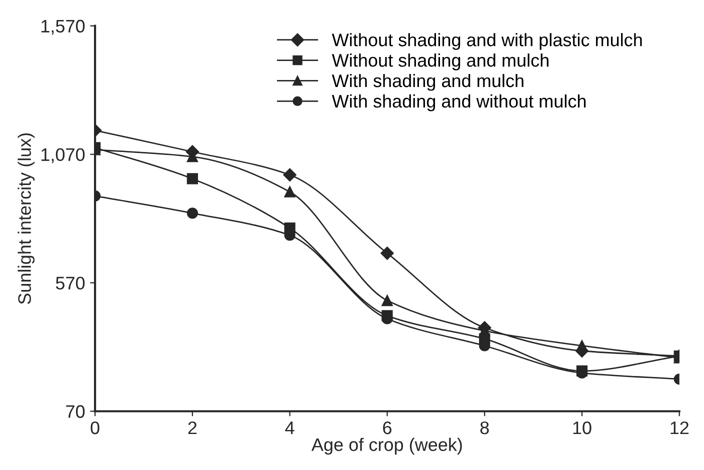 This screenshot has height=470, width=704. I want to click on x-tick-label: 12, so click(679, 427).